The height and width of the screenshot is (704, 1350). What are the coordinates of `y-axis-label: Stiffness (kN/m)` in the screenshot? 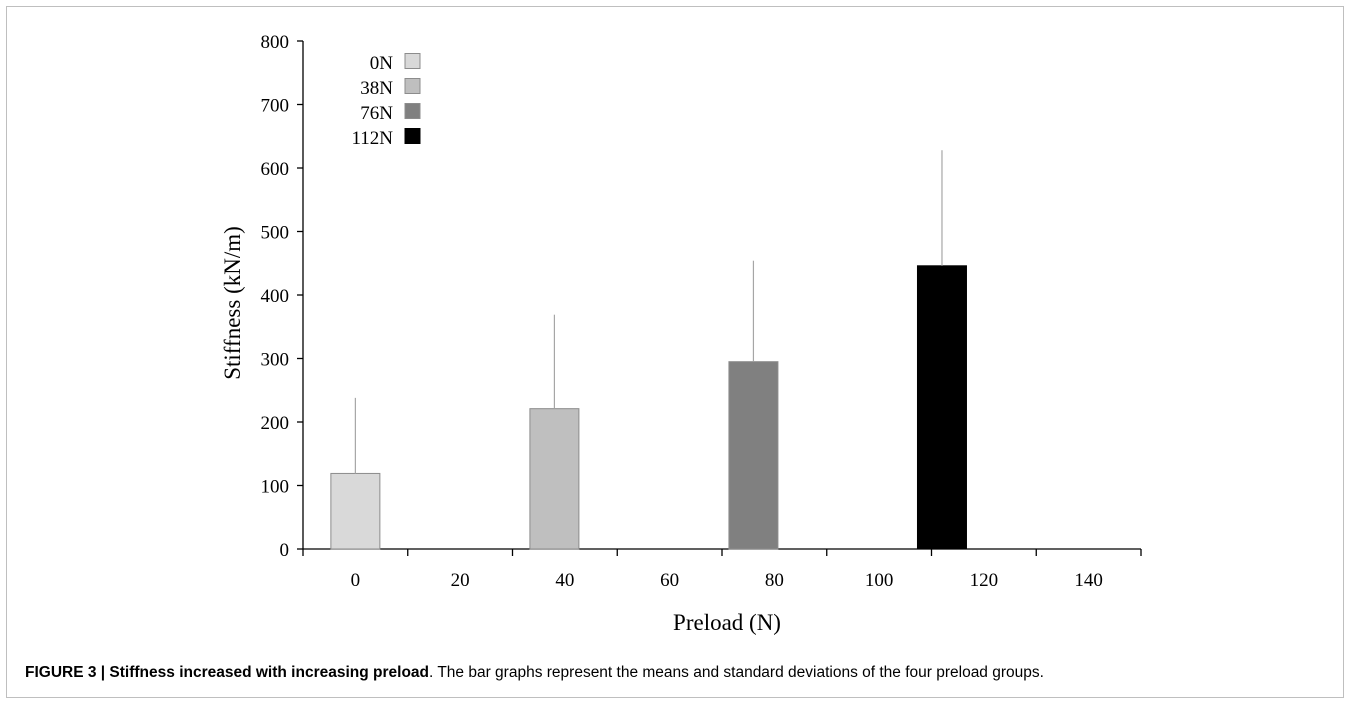 It's located at (232, 303).